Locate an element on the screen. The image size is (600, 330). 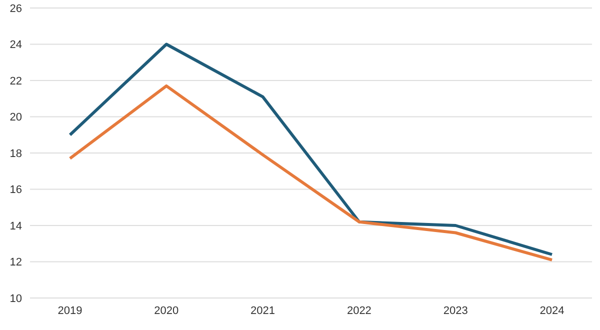
y-tick-label: 24 is located at coordinates (16, 45).